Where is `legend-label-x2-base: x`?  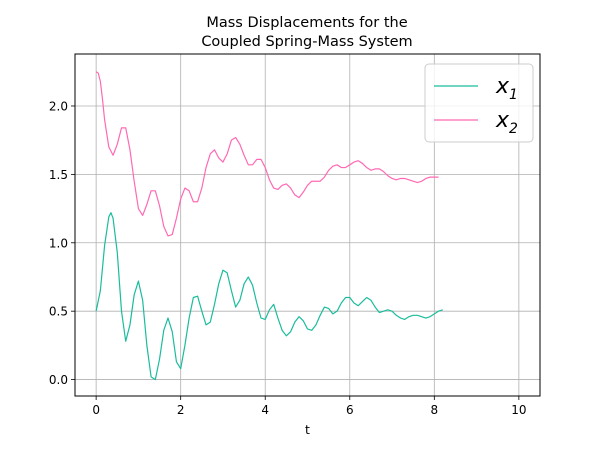
legend-label-x2-base: x is located at coordinates (502, 120).